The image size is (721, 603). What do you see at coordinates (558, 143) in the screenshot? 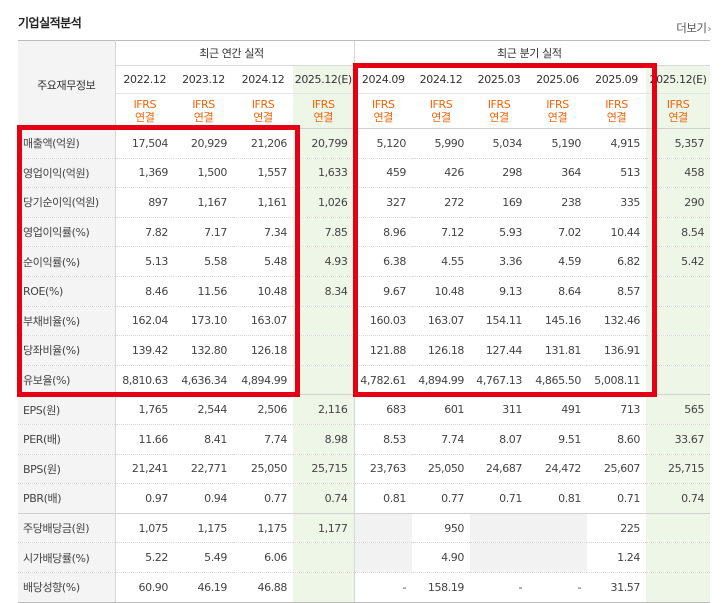
I see `value-cell: 5,190` at bounding box center [558, 143].